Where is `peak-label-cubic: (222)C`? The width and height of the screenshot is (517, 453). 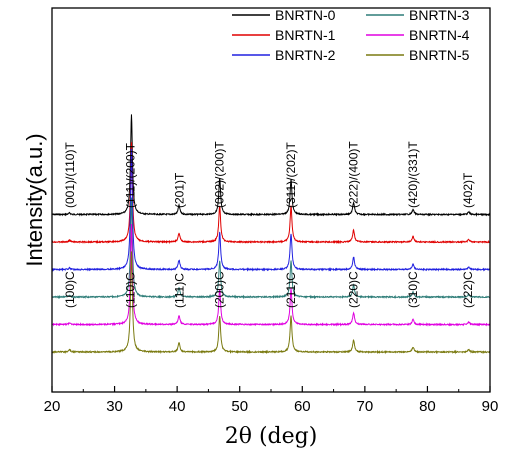
peak-label-cubic: (222)C is located at coordinates (468, 289).